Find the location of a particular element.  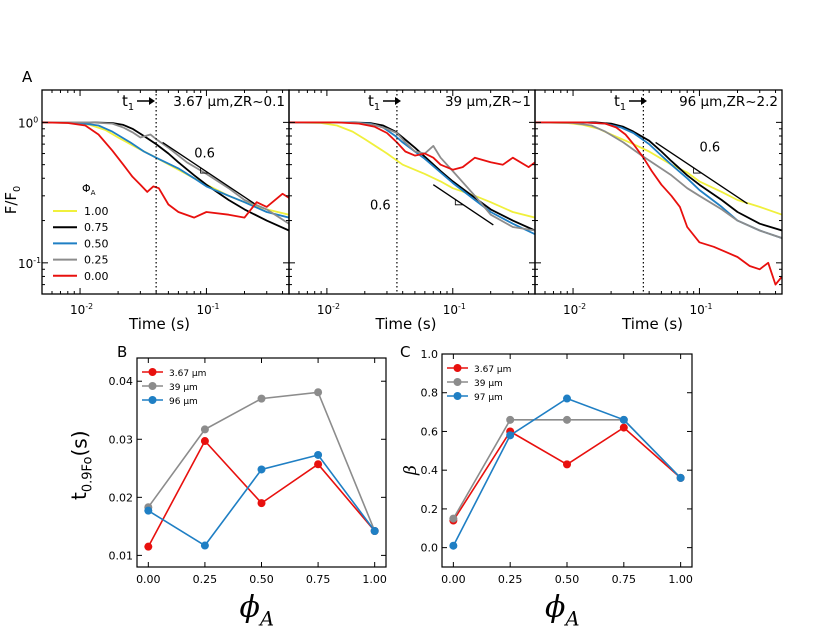

legend-label: 1.00 is located at coordinates (96, 211).